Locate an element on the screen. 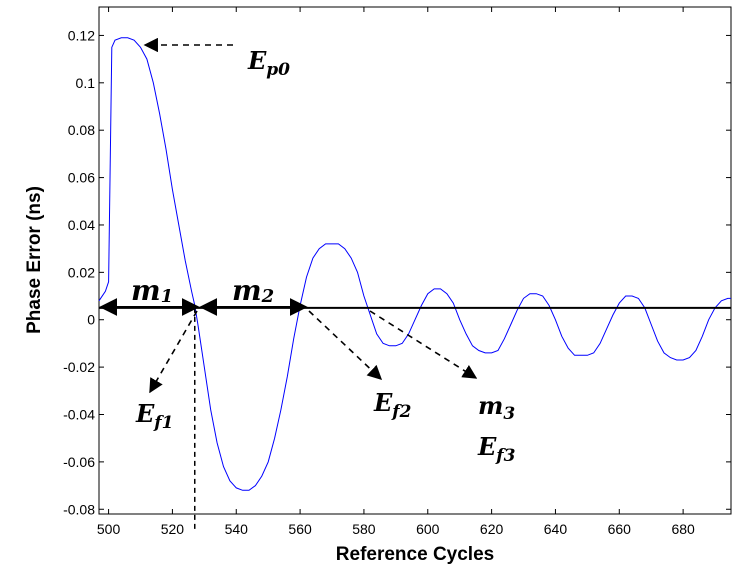 The image size is (734, 570). y-tick-label: -0.06 is located at coordinates (79, 462).